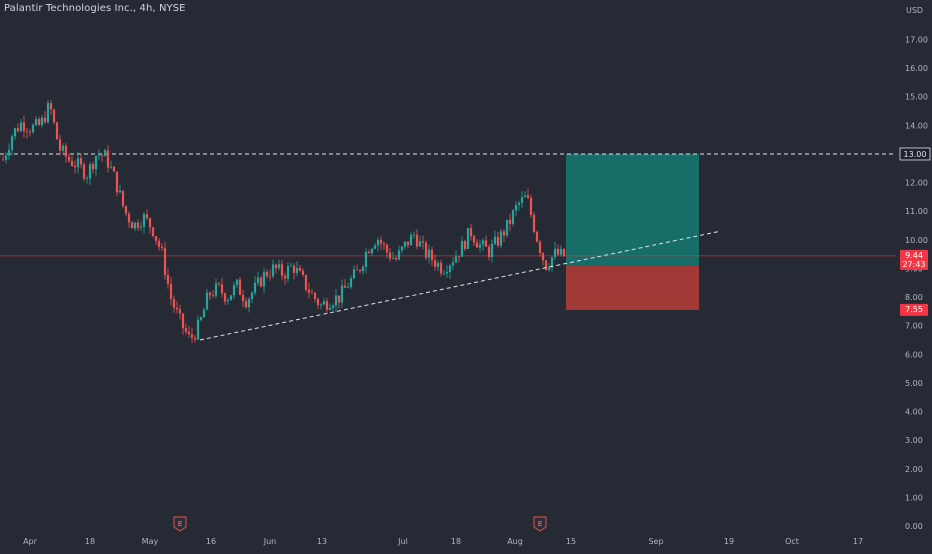  I want to click on y-tick-label: 10.00, so click(916, 240).